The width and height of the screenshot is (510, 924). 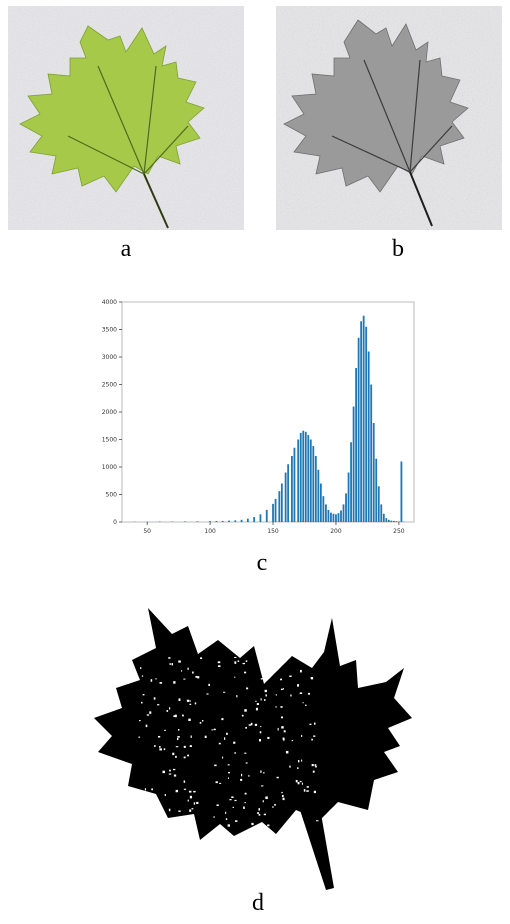 I want to click on x-tick-label: 50, so click(x=147, y=531).